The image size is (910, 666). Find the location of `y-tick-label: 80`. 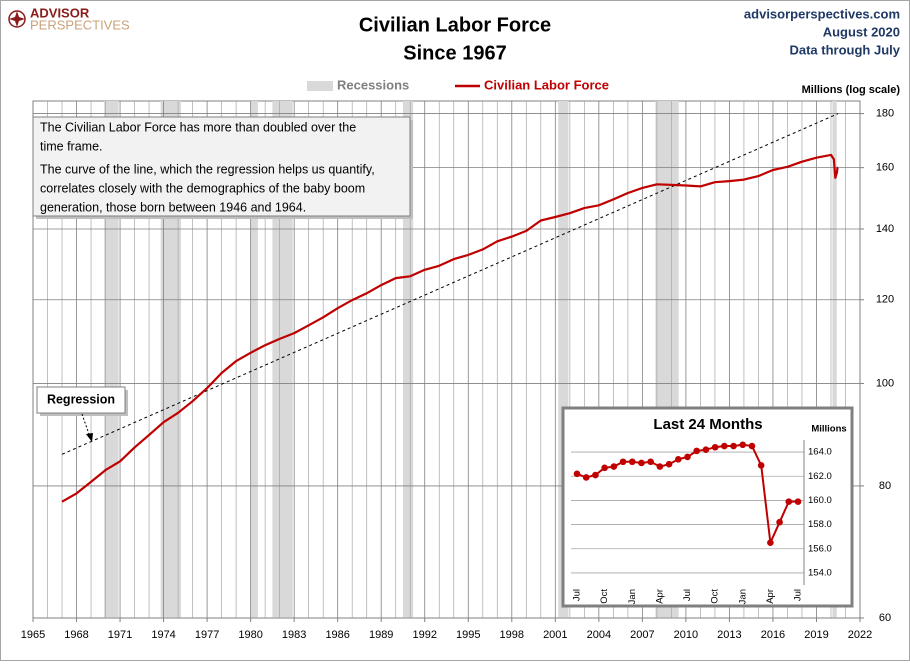

y-tick-label: 80 is located at coordinates (885, 486).